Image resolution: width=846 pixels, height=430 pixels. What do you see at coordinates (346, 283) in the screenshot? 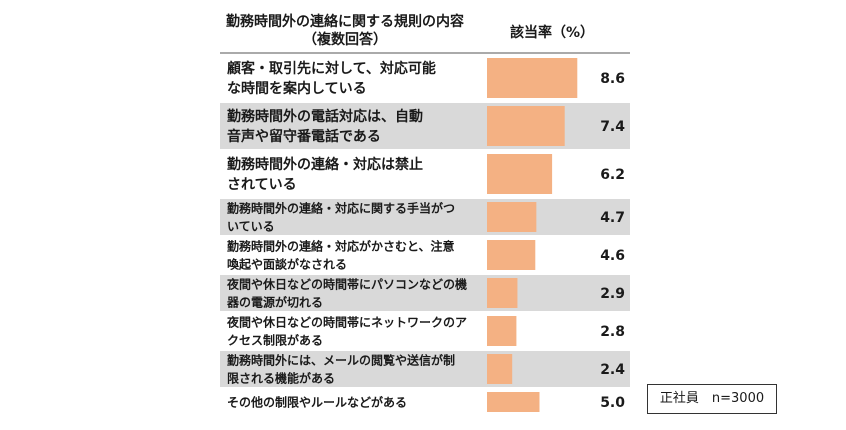
I see `category-label-6-line1: 夜間や休日などの時間帯にパソコンなどの機` at bounding box center [346, 283].